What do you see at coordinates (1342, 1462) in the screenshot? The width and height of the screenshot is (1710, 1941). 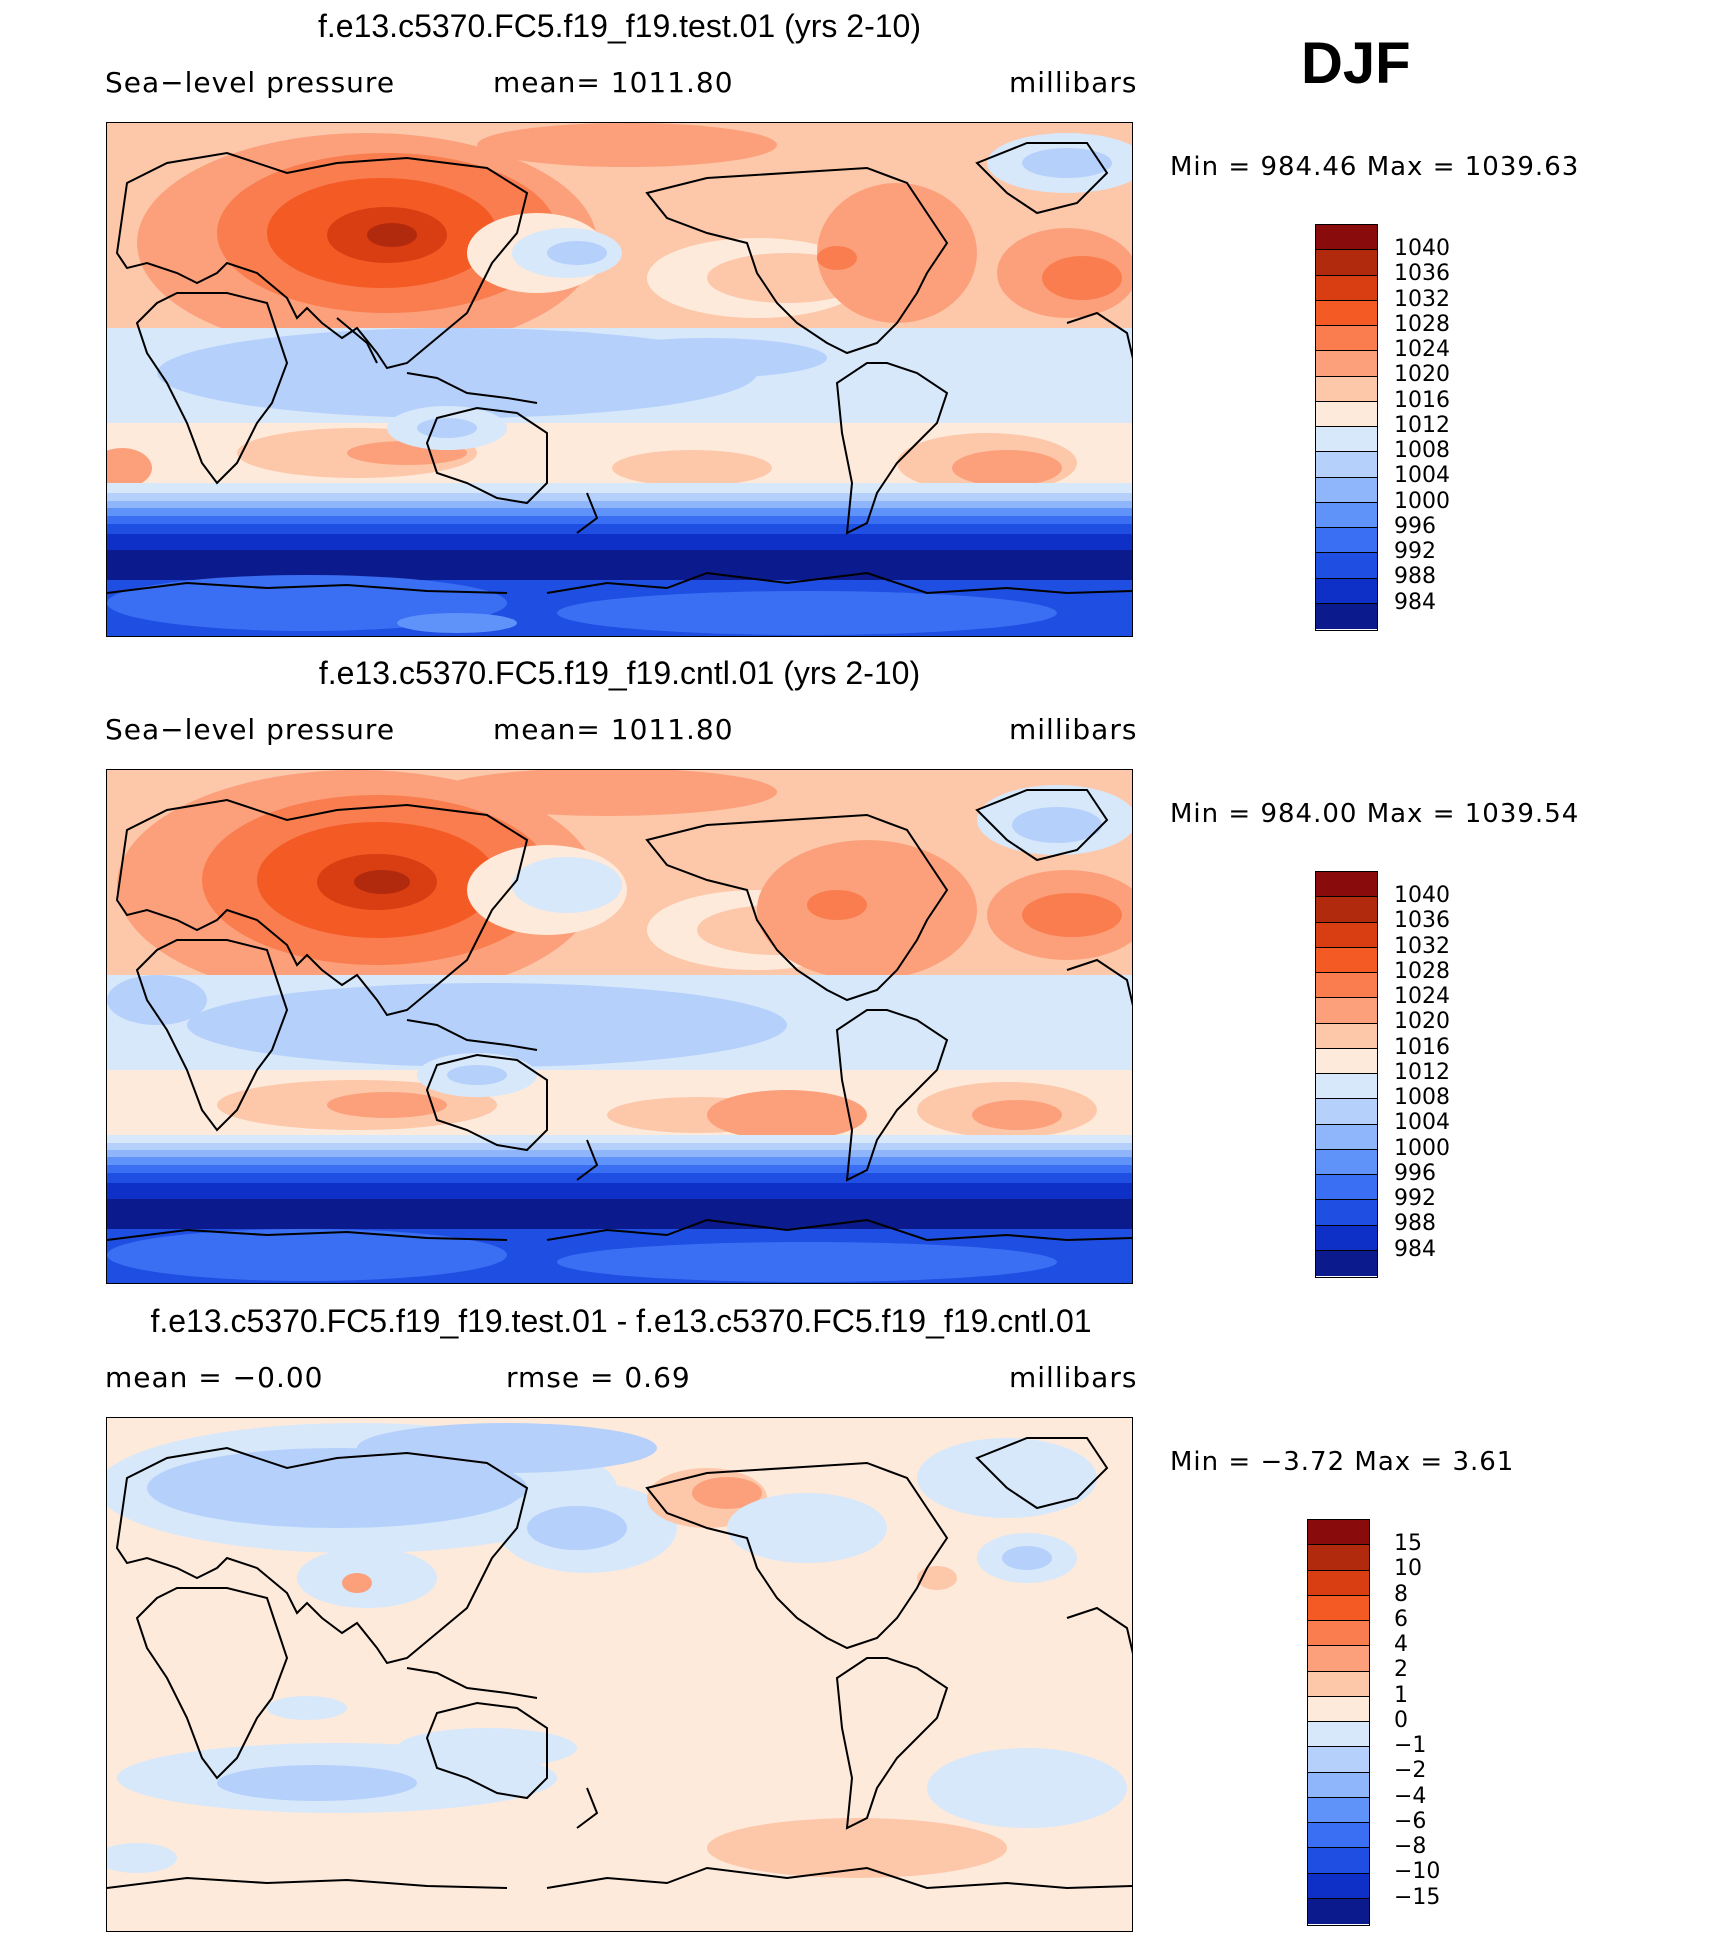 I see `min-max-readout: Min = −3.72 Max = 3.61` at bounding box center [1342, 1462].